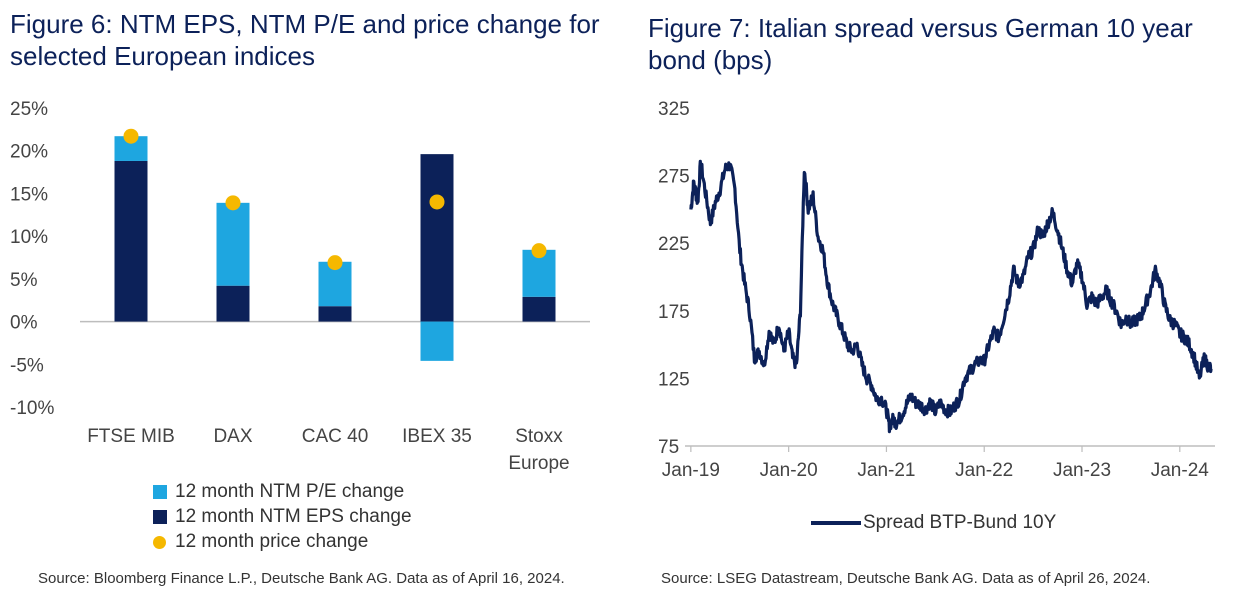 The width and height of the screenshot is (1251, 610). What do you see at coordinates (272, 541) in the screenshot?
I see `legend-label-price: 12 month price change` at bounding box center [272, 541].